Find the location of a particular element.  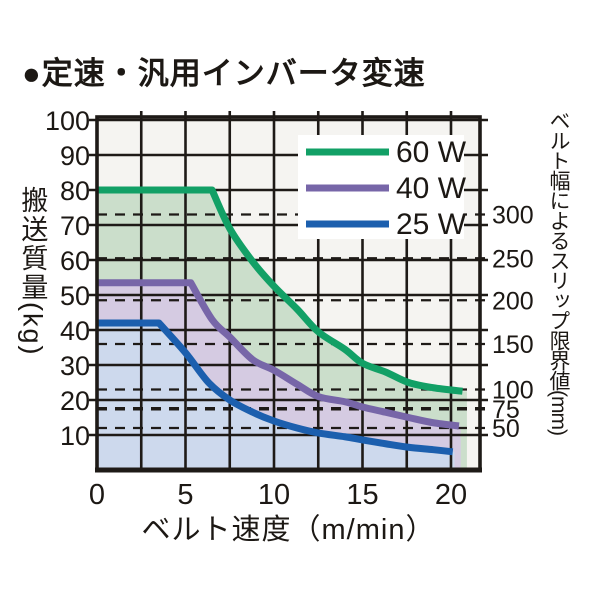

y-tick-label: 60 is located at coordinates (75, 261).